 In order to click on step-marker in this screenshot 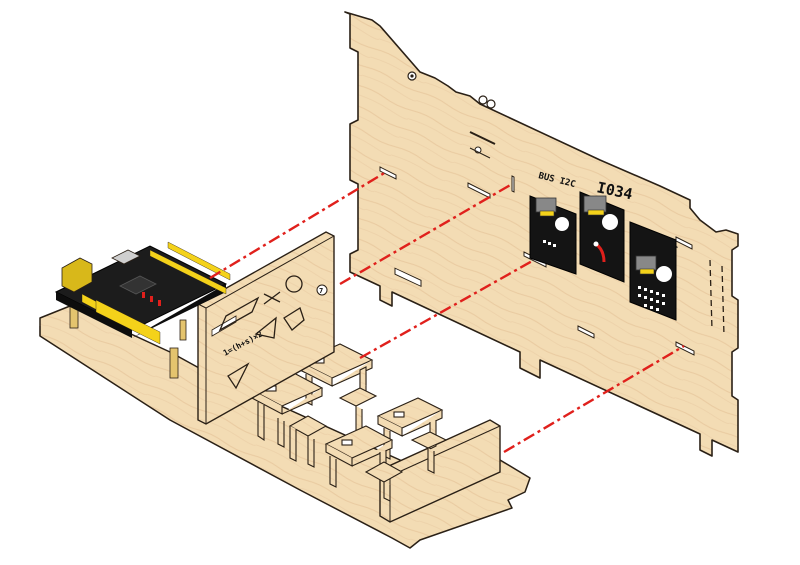, I will do `click(322, 290)`.